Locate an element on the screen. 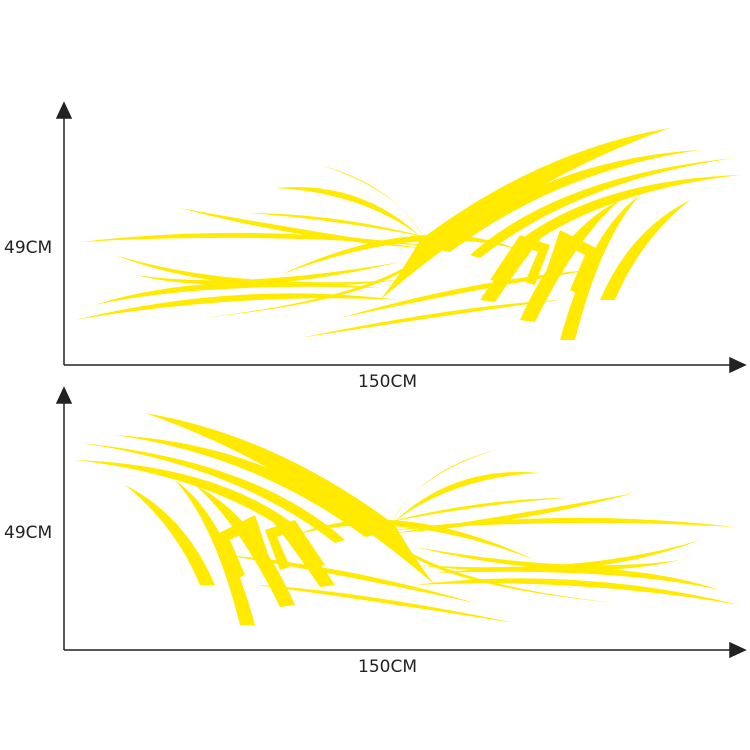 The width and height of the screenshot is (750, 750). bottom-width-arrow-icon is located at coordinates (738, 650).